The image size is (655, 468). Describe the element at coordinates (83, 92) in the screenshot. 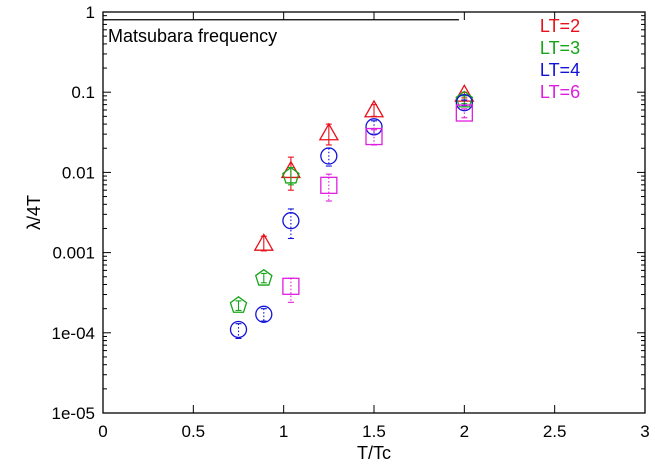

I see `y-tick-label: 0.1` at that location.